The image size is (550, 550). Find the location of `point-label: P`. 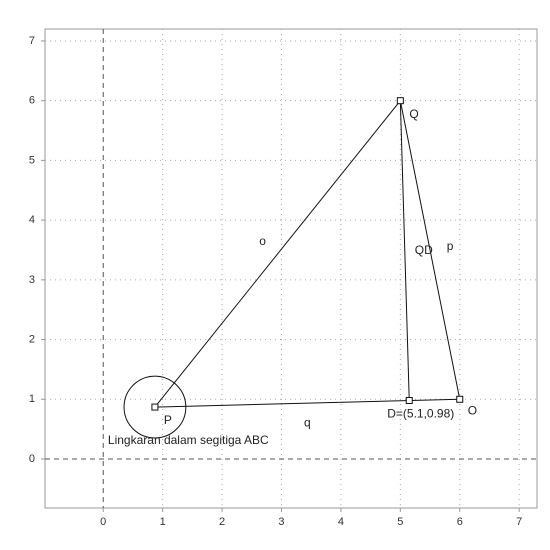

point-label: P is located at coordinates (168, 420).